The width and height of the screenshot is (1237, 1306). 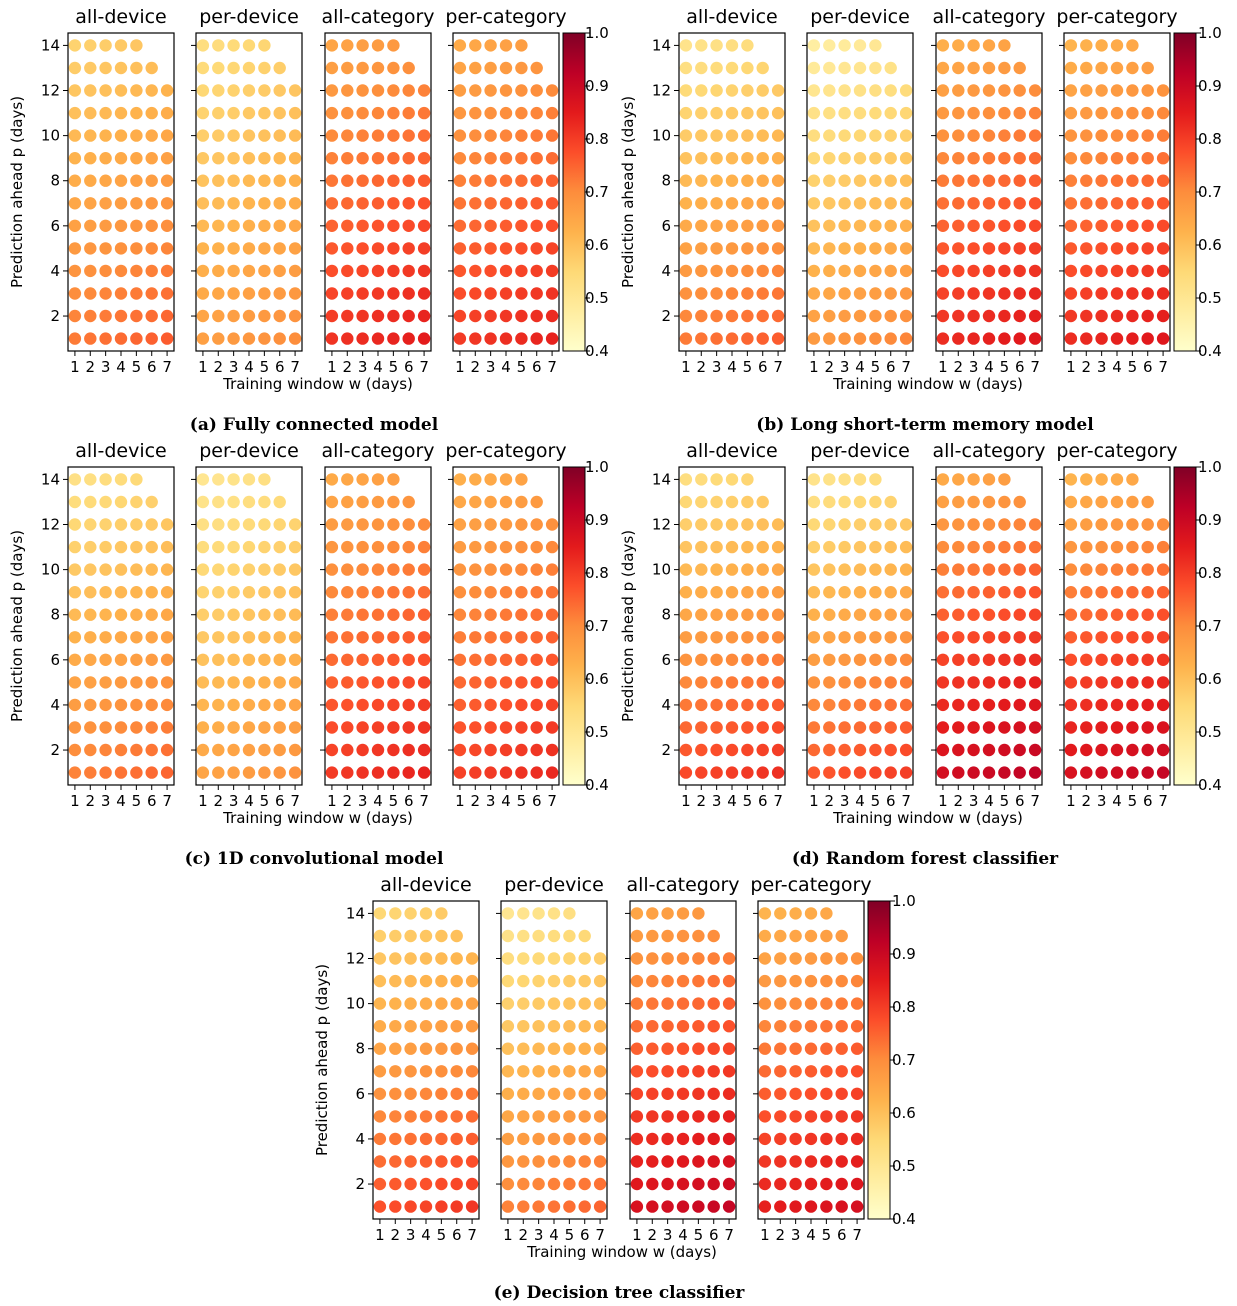 I want to click on x-tick-label: 2, so click(x=830, y=367).